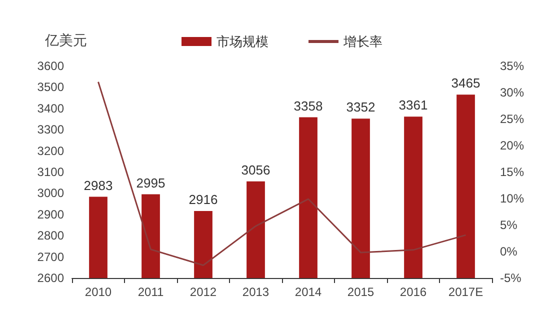 This screenshot has width=558, height=327. I want to click on y2-tick-label: 30%, so click(512, 93).